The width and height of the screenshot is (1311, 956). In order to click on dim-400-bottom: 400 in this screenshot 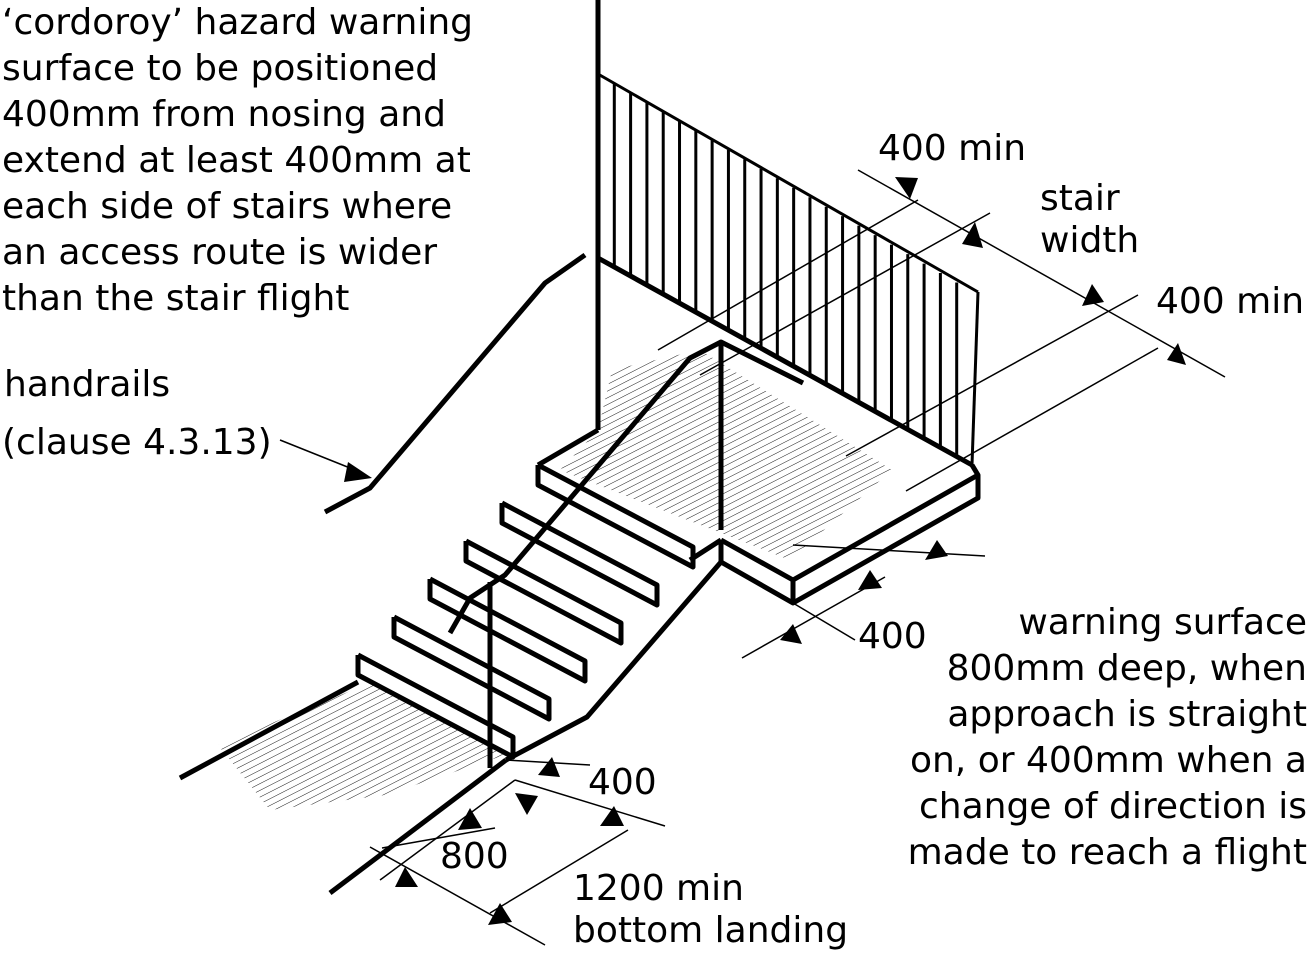, I will do `click(622, 782)`.